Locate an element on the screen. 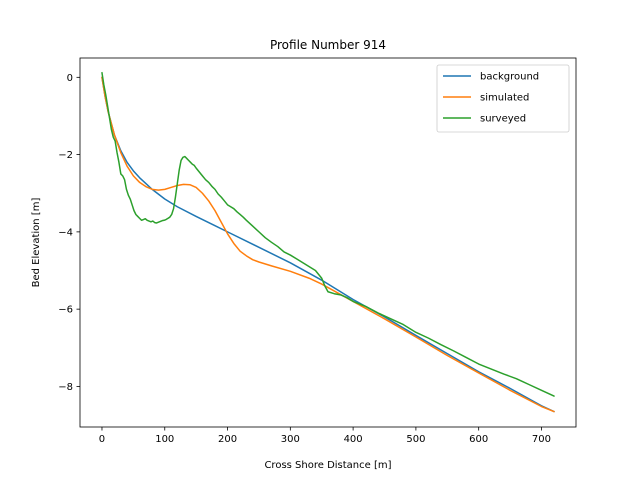 The image size is (640, 480). x-tick-label: 700 is located at coordinates (541, 439).